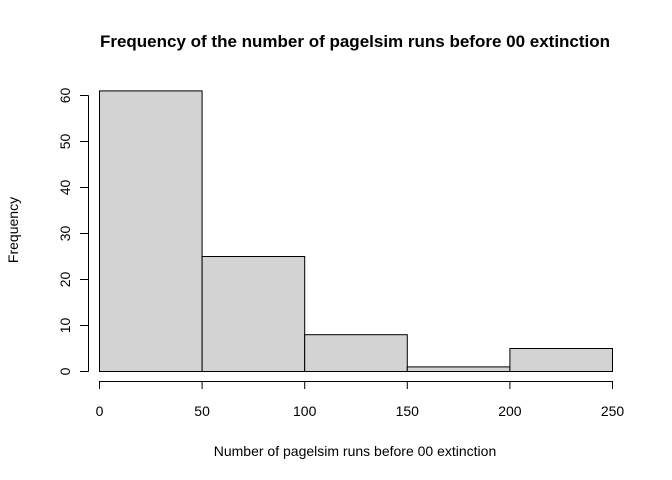  I want to click on x-tick-label-4: 200, so click(510, 411).